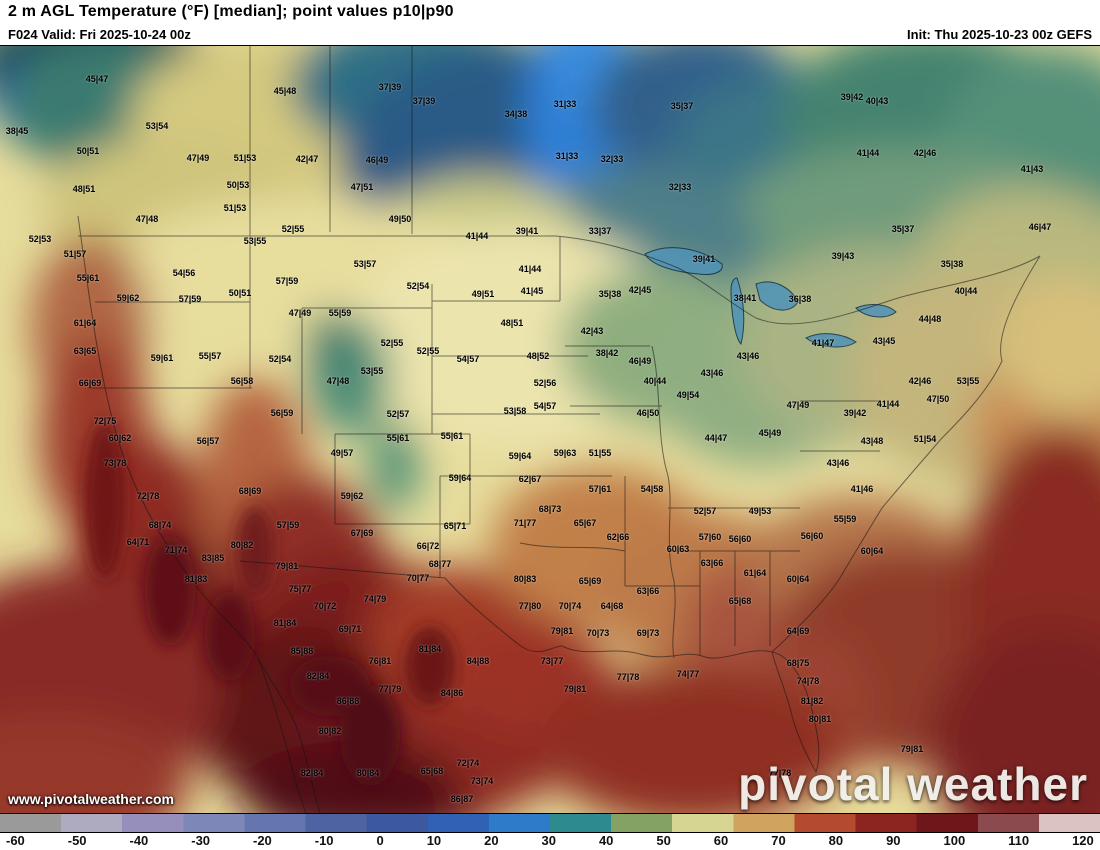  What do you see at coordinates (565, 453) in the screenshot?
I see `point-value: 59|63` at bounding box center [565, 453].